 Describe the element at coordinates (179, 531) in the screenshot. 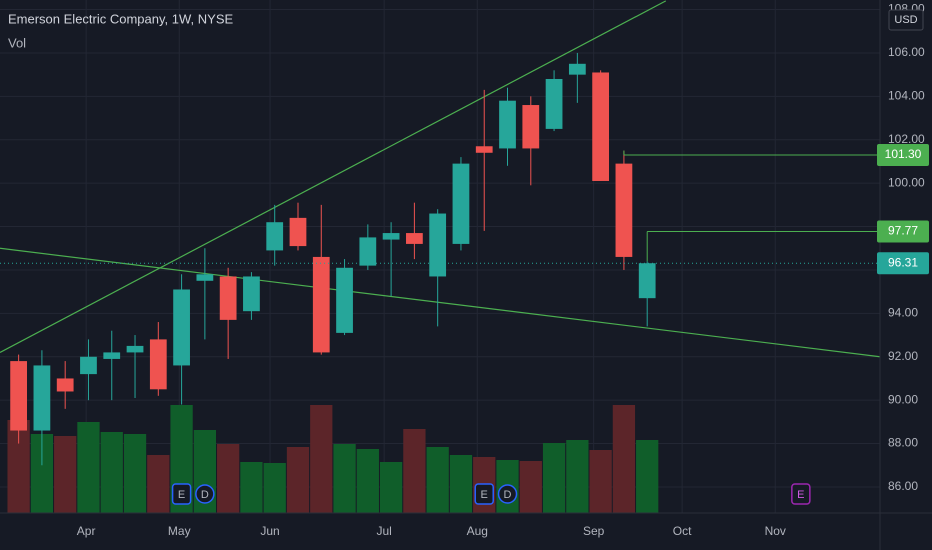

I see `x-tick-label: May` at that location.